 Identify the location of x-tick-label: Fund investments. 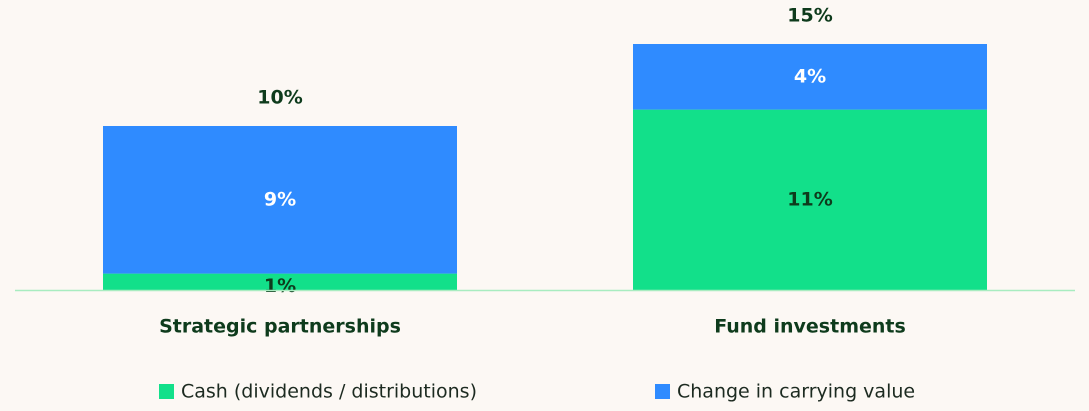
(810, 327).